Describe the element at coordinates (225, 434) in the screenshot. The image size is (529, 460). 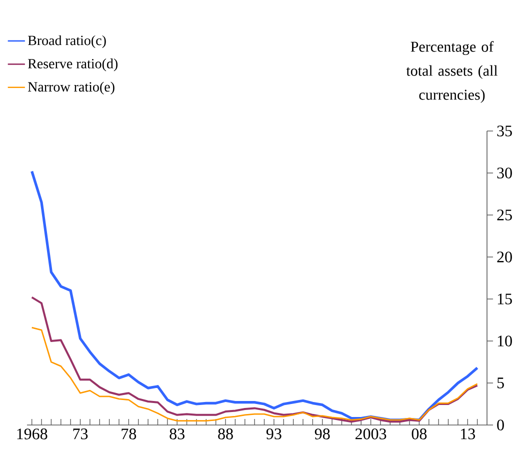
I see `x-tick-label: 88` at that location.